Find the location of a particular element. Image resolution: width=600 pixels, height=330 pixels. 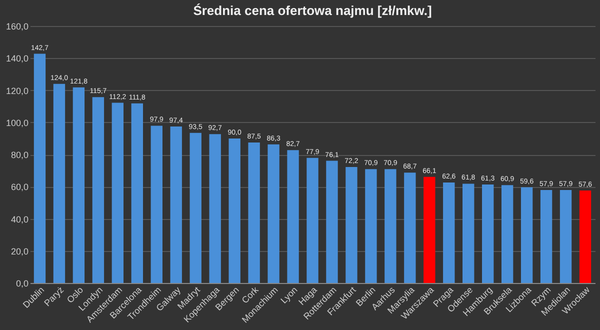

y-tick-label: 80,0 is located at coordinates (19, 155).